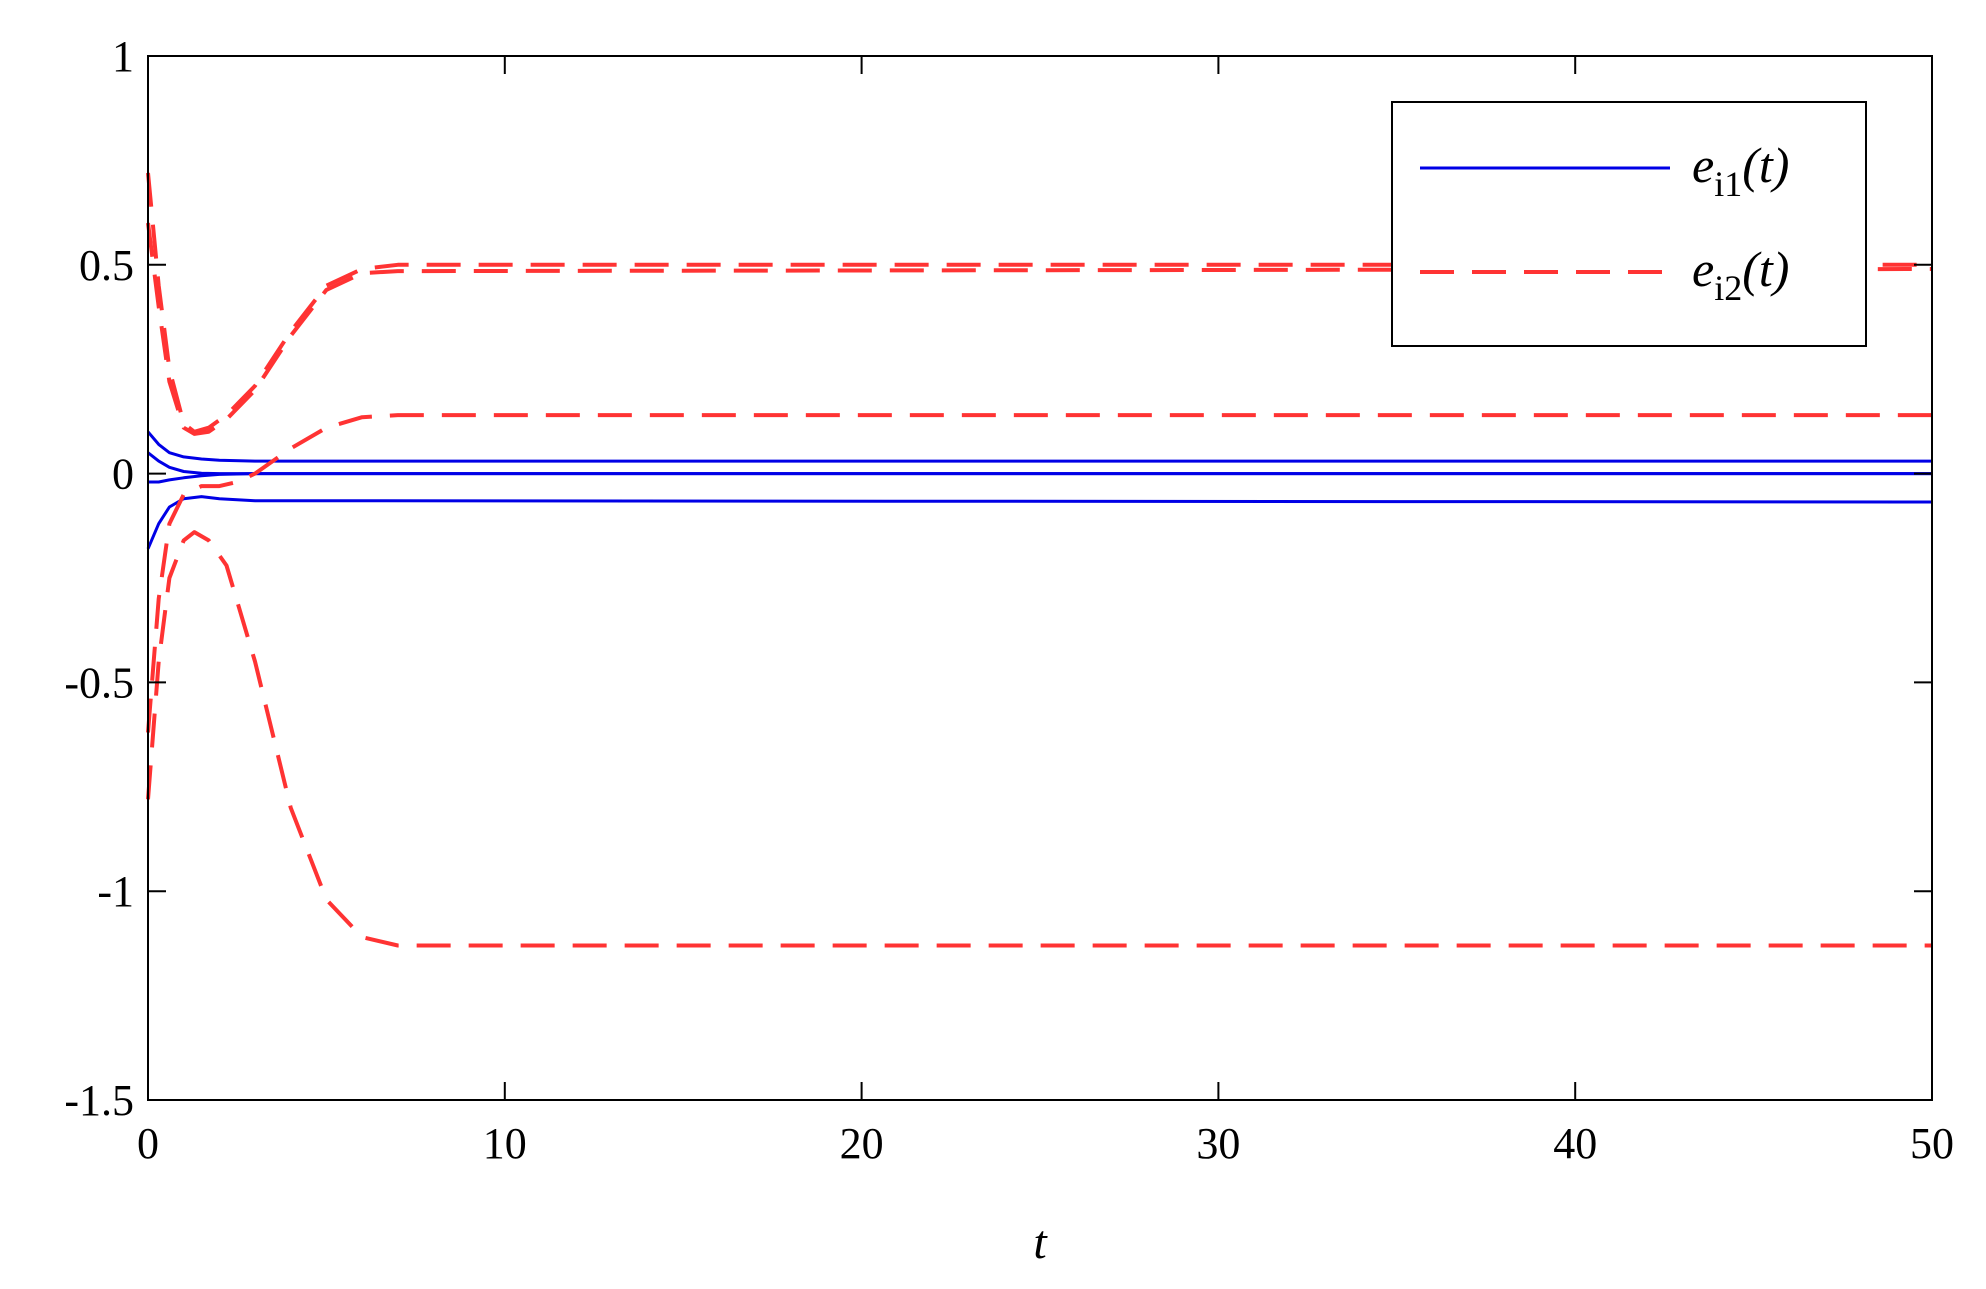 This screenshot has width=1986, height=1289. Describe the element at coordinates (123, 474) in the screenshot. I see `y-tick-label: 0` at that location.